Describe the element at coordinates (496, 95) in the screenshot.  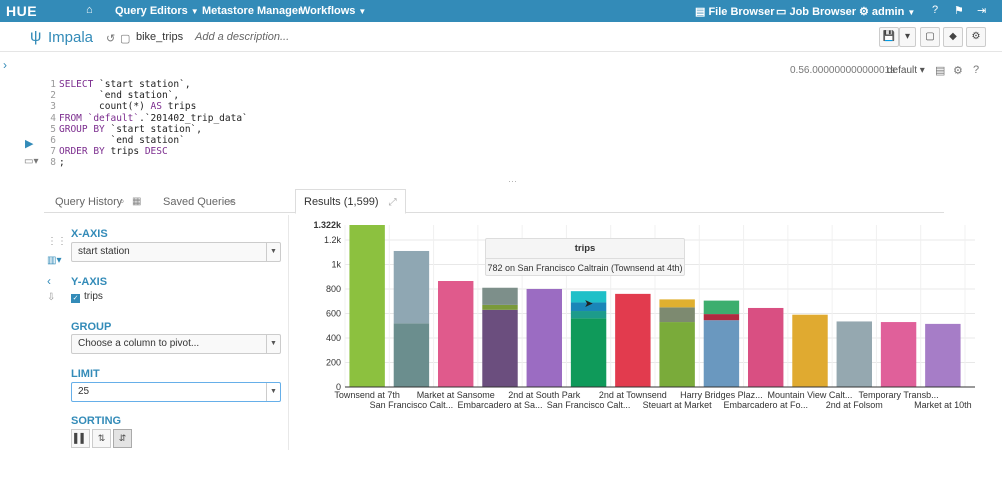
I see `code-line: 2 `end station`,` at that location.